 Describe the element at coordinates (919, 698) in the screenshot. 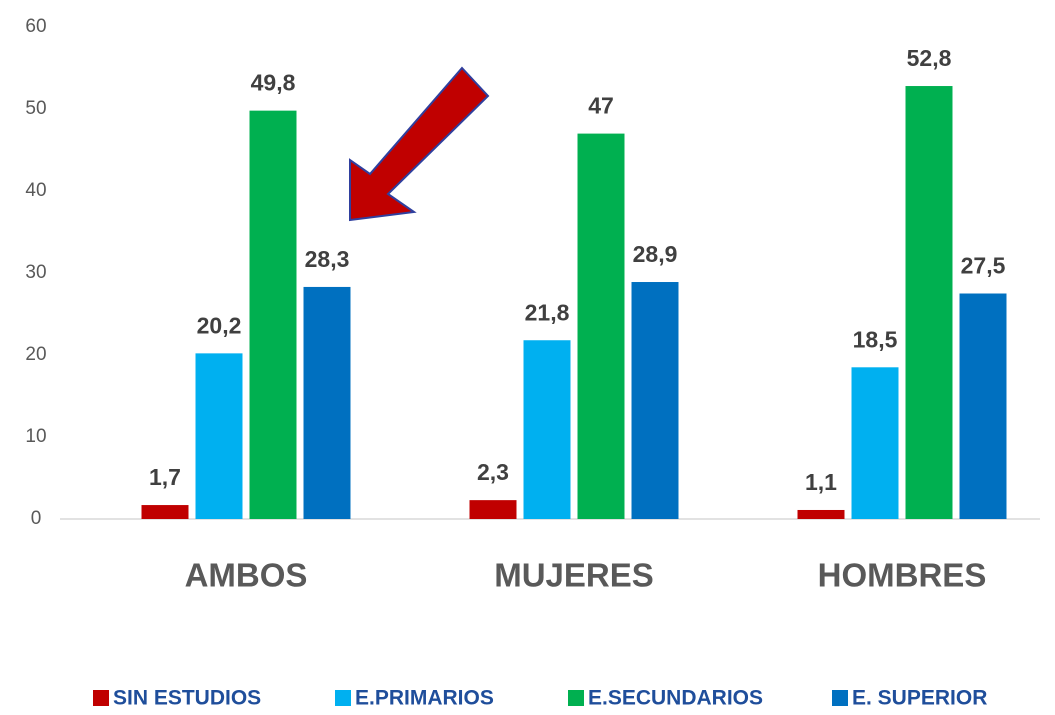

I see `legend-label: E. SUPERIOR` at that location.